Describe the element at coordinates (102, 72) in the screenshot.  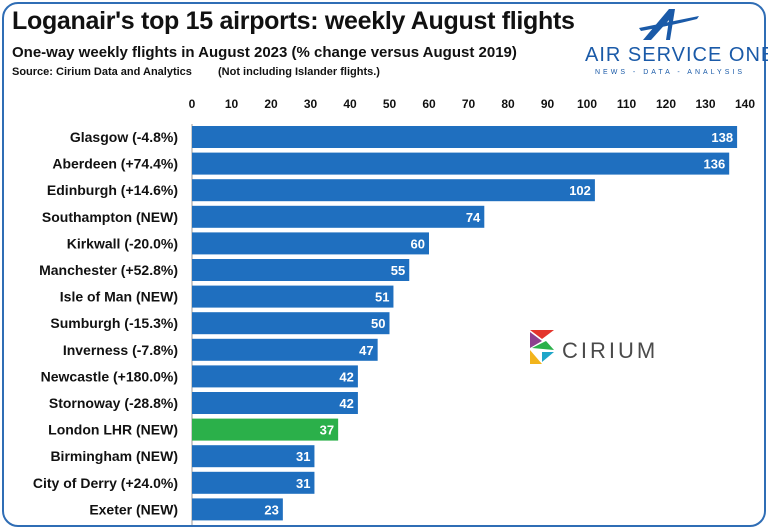
I see `source-note: Source: Cirium Data and Analytics` at that location.